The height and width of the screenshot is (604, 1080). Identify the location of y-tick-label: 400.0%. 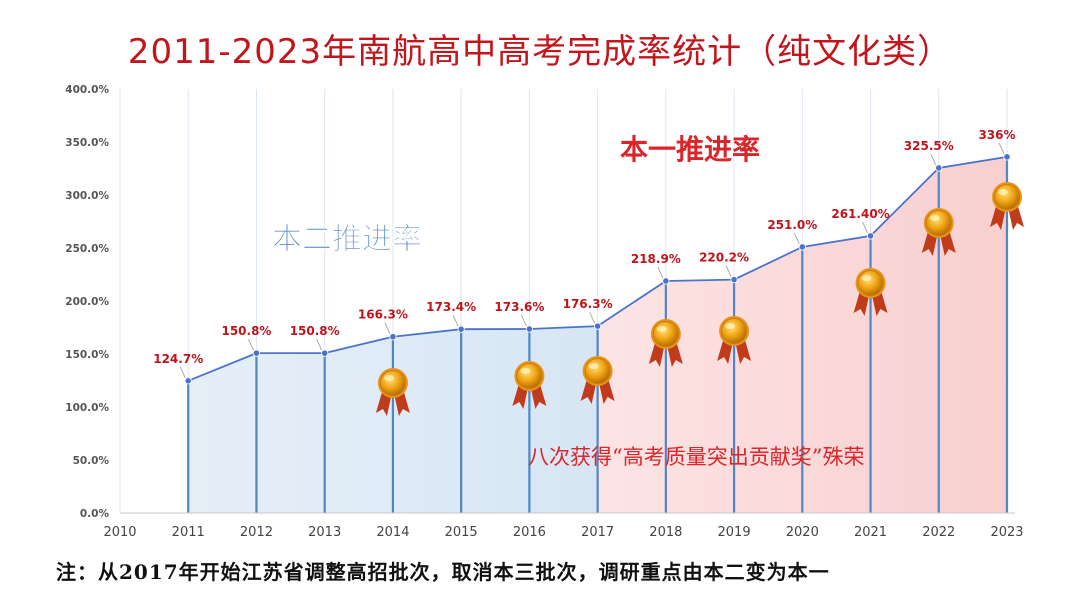
(87, 90).